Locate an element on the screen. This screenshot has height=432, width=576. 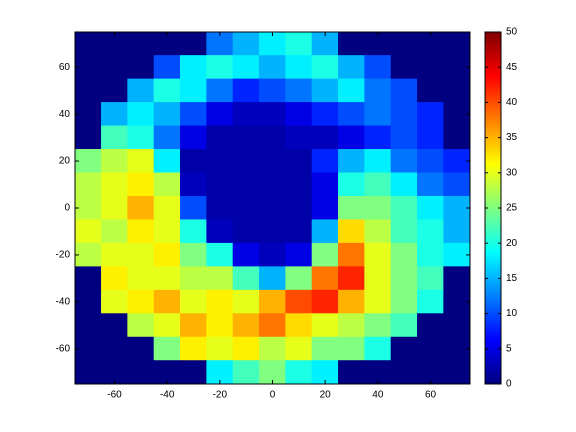
x-tick-label: 20 is located at coordinates (326, 395).